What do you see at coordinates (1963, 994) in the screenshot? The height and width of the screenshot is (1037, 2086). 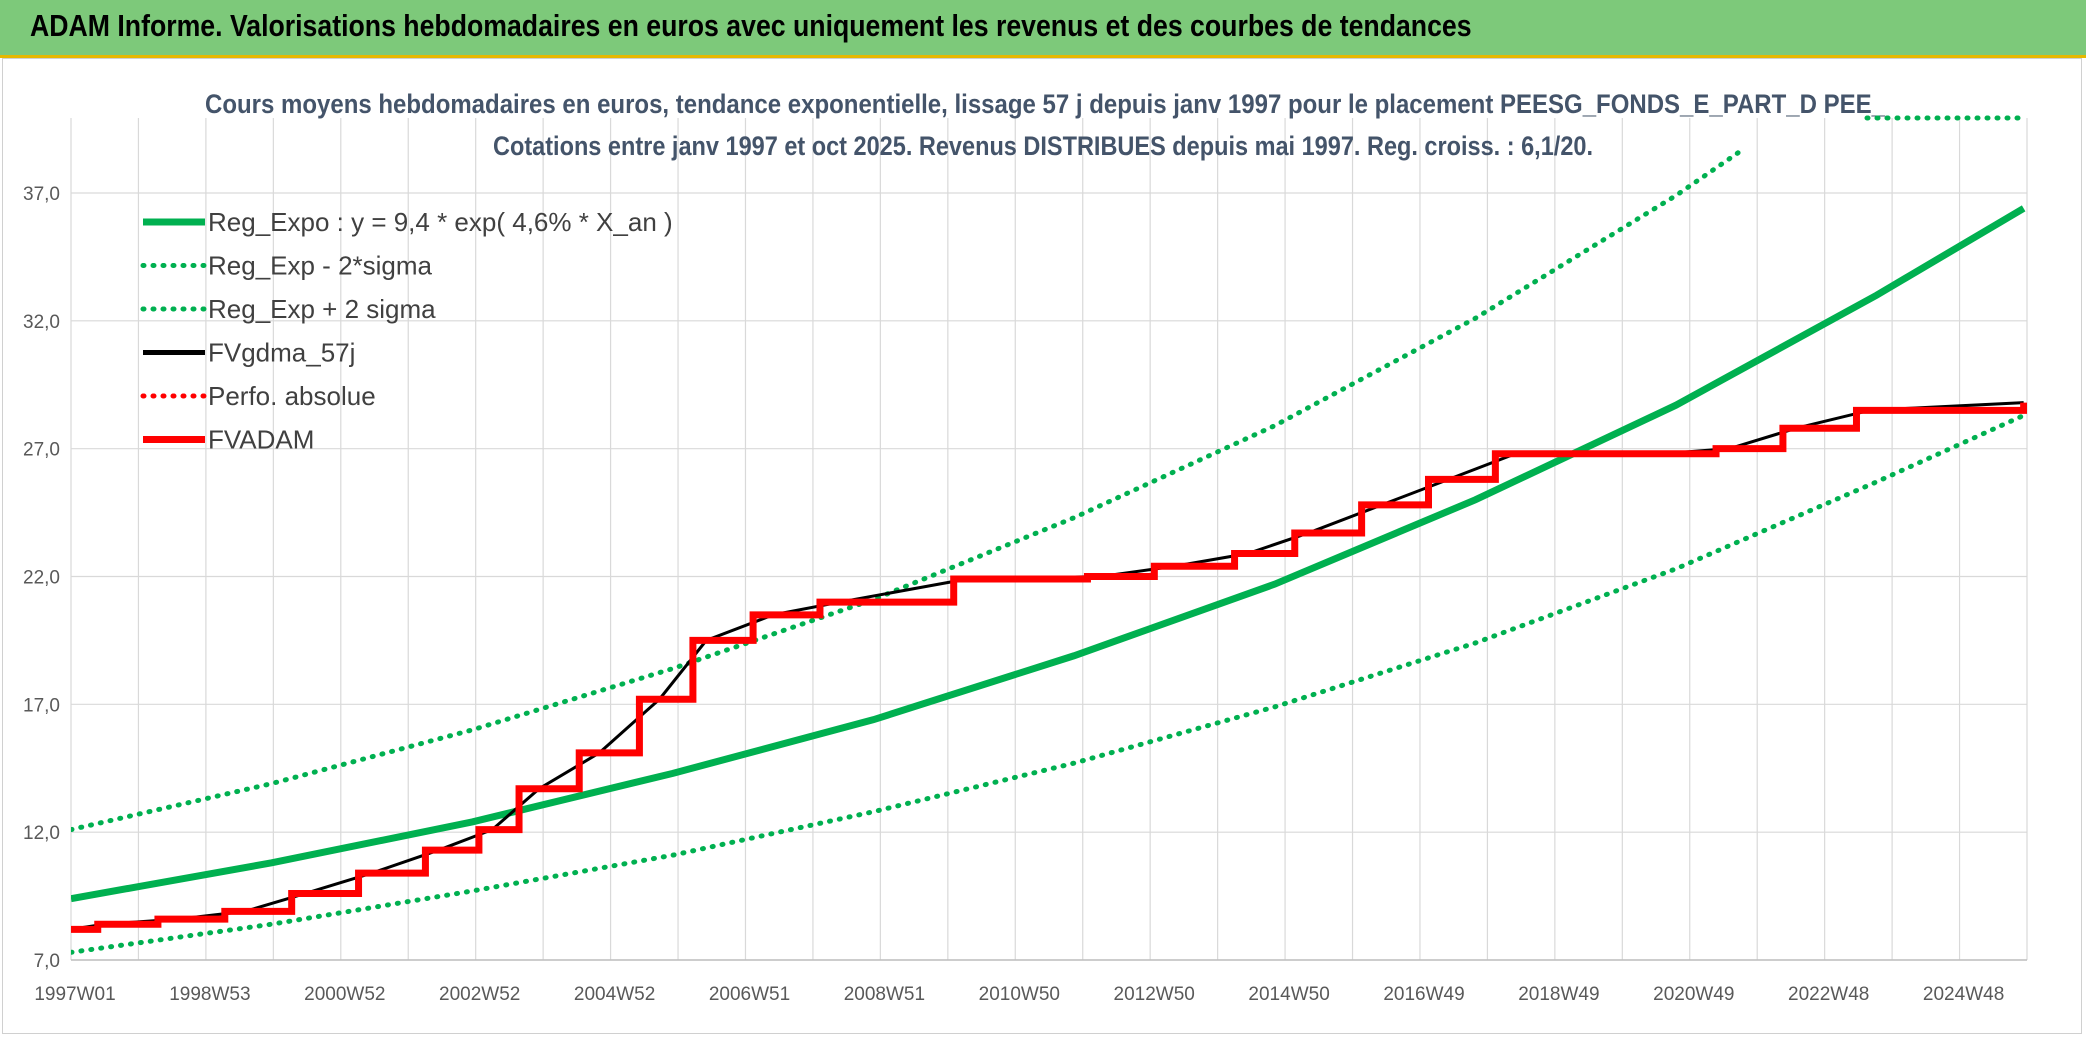 I see `x-tick-label: 2024W48` at bounding box center [1963, 994].